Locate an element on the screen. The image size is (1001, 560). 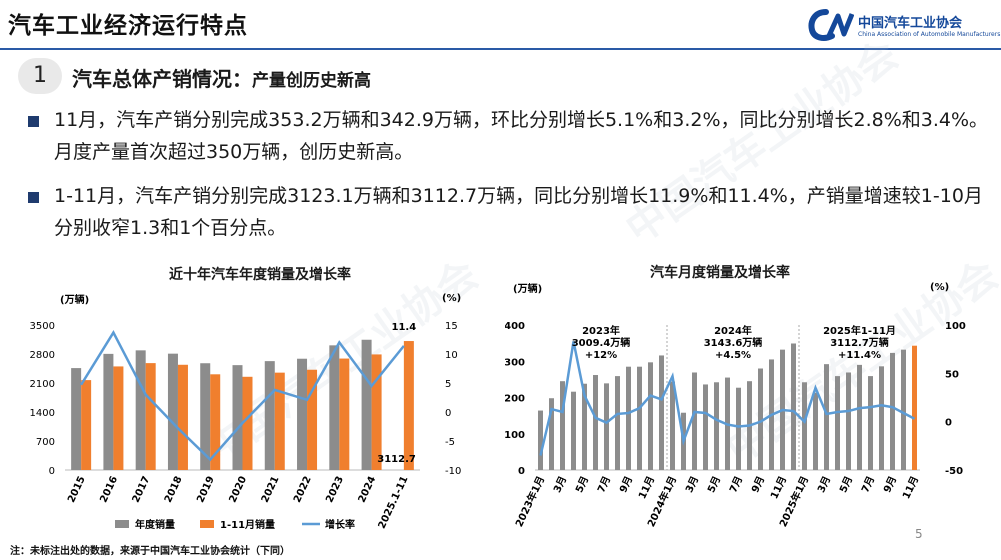
group-annotation-line: 2024年 is located at coordinates (733, 330).